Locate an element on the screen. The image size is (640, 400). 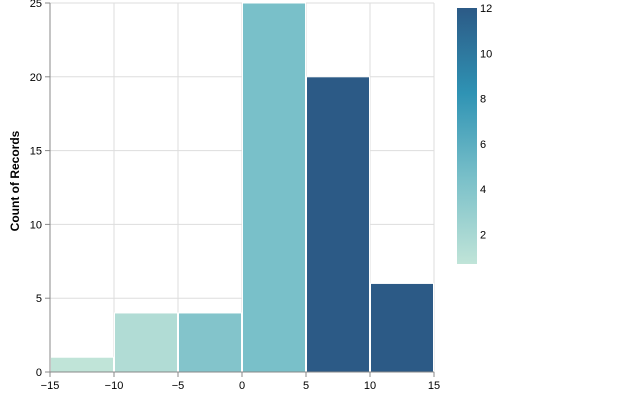
y-tick-label: 10 is located at coordinates (36, 225).